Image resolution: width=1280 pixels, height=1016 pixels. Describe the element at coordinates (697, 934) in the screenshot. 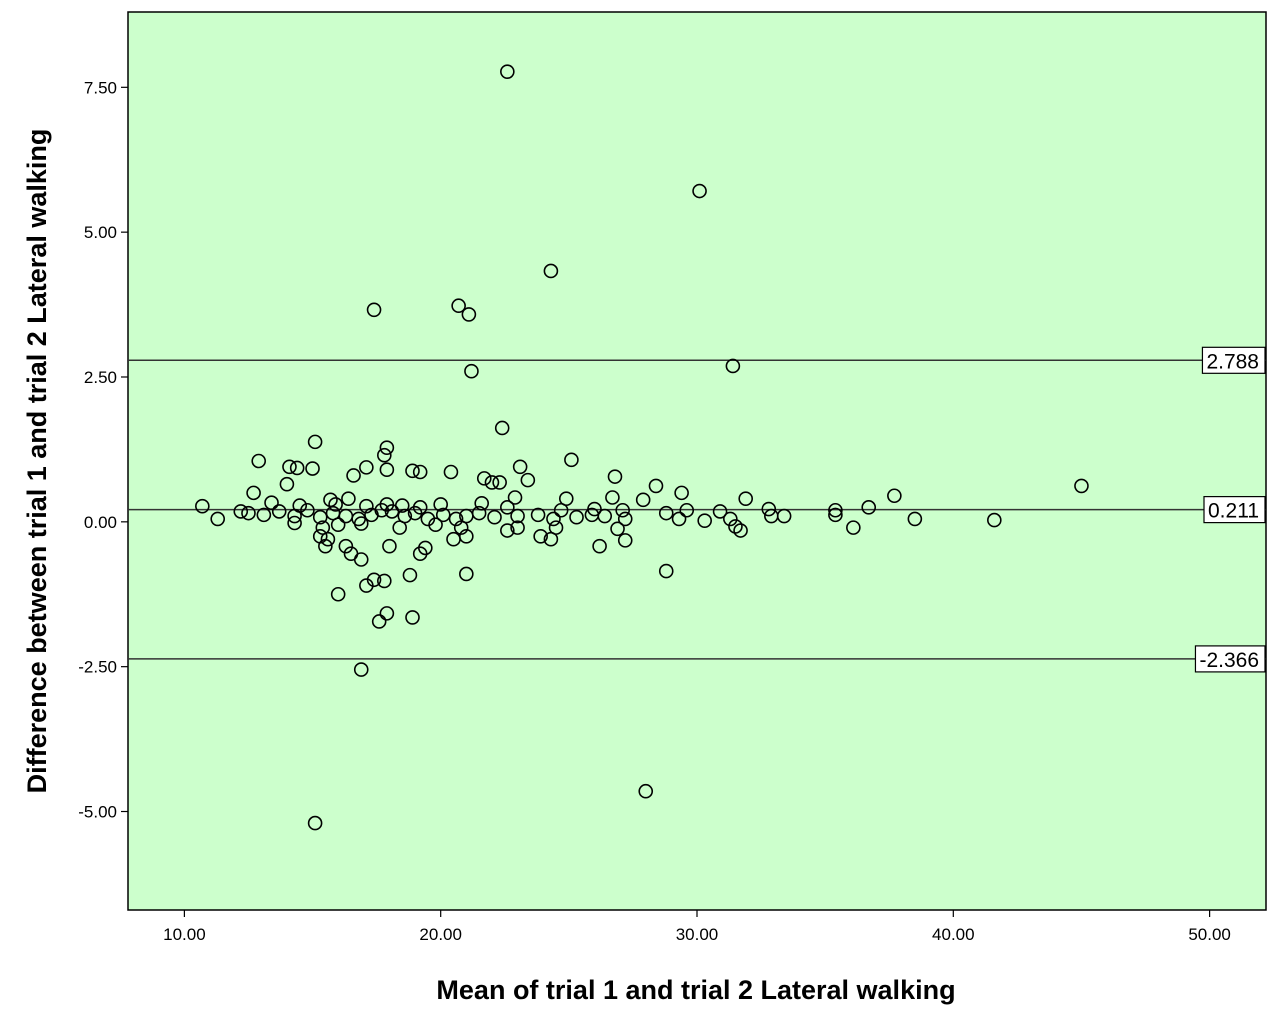

I see `x-tick-label: 30.00` at that location.